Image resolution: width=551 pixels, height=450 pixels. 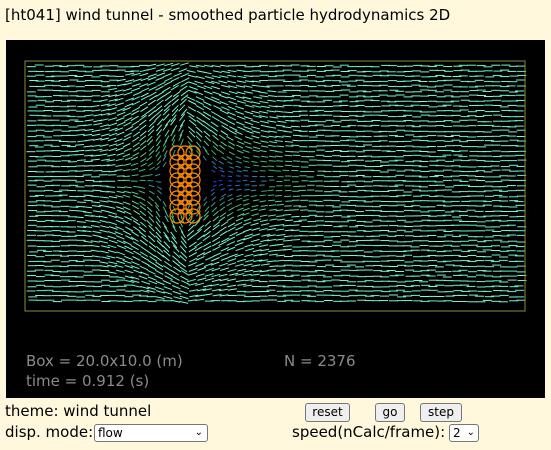 I want to click on speed-value: 2, so click(x=457, y=433).